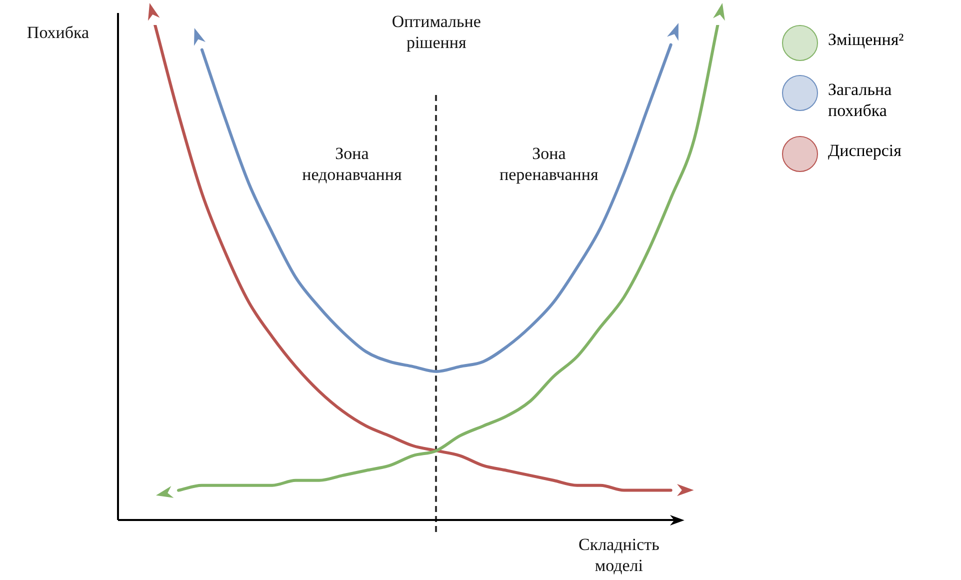 Image resolution: width=961 pixels, height=580 pixels. What do you see at coordinates (619, 555) in the screenshot?
I see `x-axis-title: Складність моделі` at bounding box center [619, 555].